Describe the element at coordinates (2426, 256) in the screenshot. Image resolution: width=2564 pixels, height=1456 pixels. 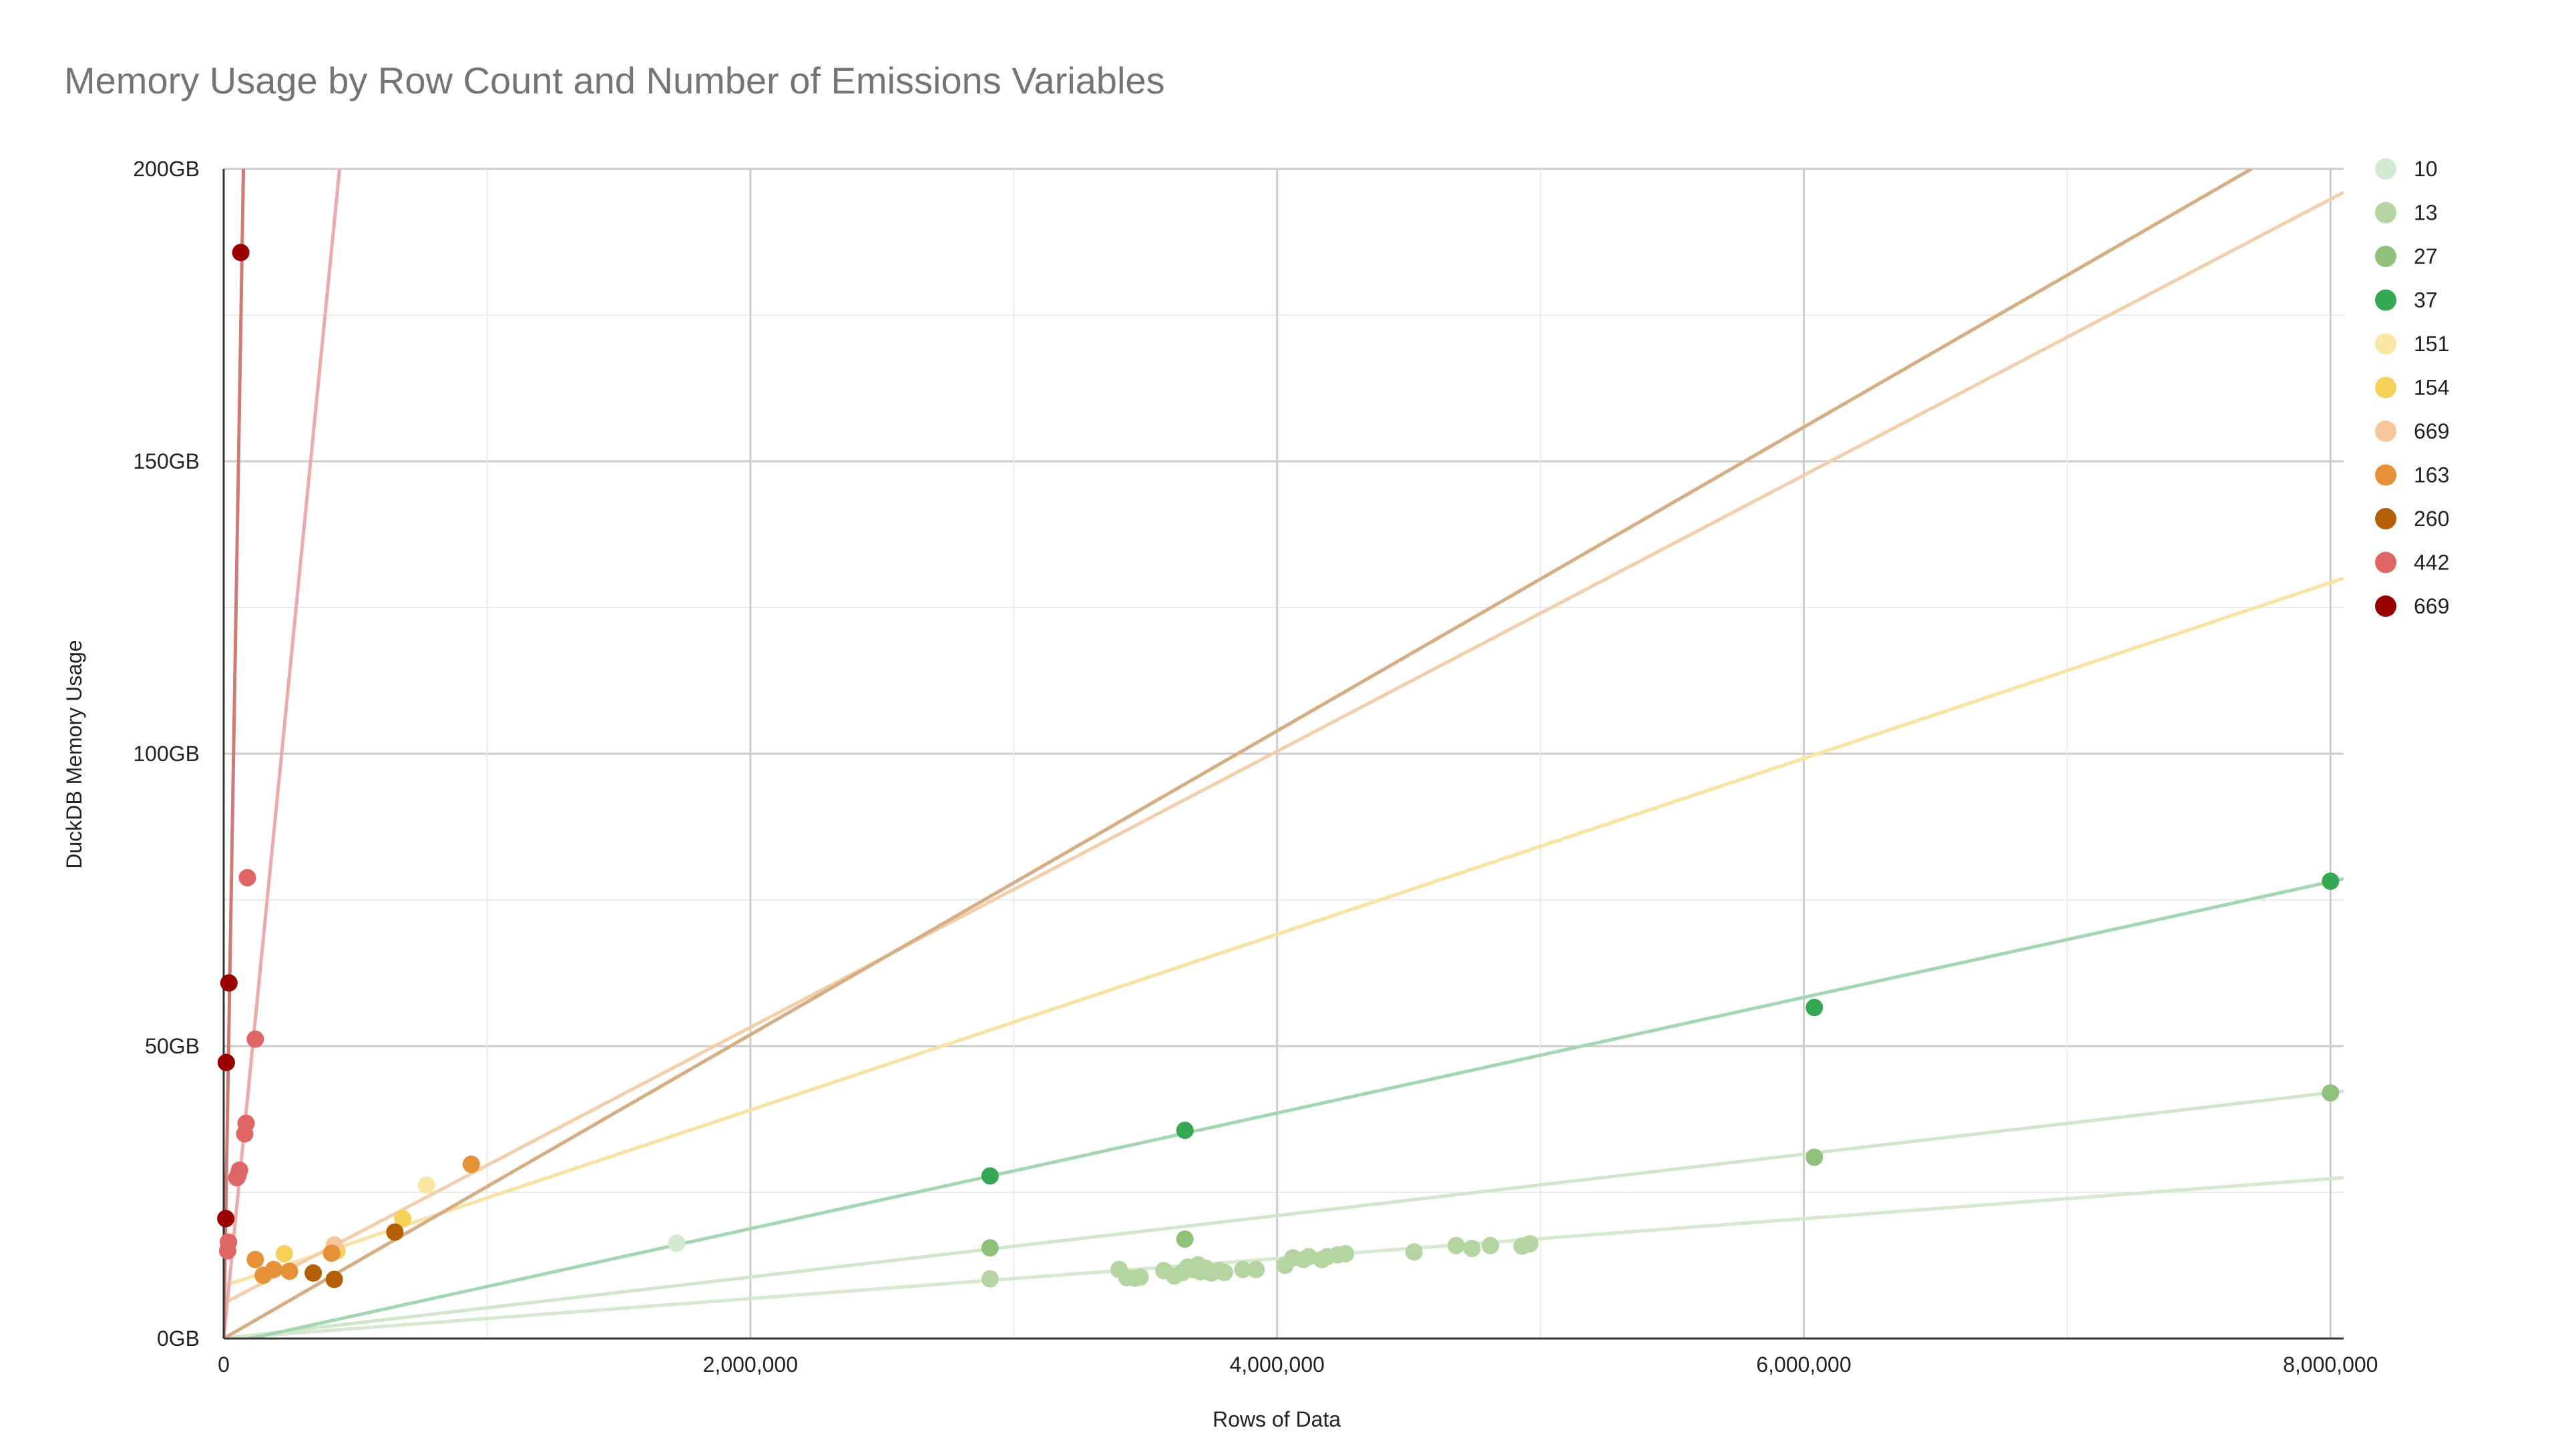
I see `legend-label-27: 27` at that location.